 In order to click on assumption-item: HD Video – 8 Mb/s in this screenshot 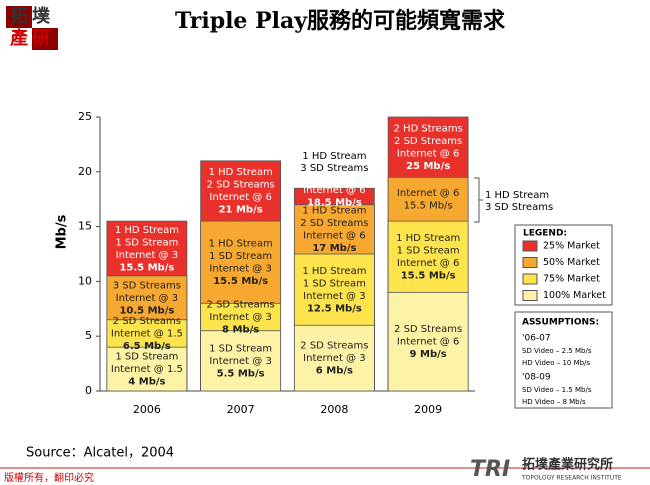, I will do `click(554, 402)`.